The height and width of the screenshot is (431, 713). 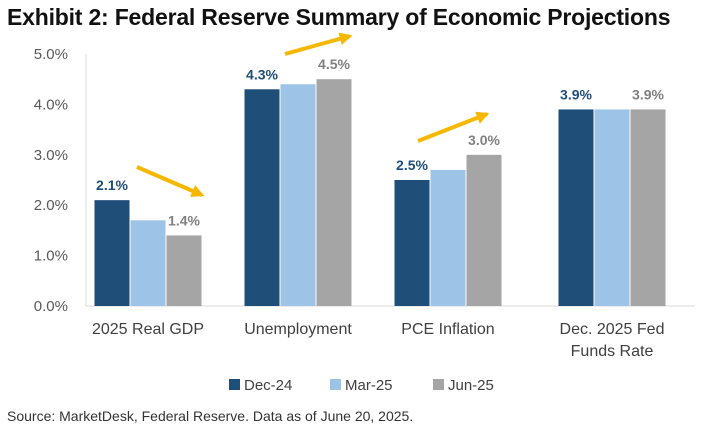 What do you see at coordinates (51, 54) in the screenshot?
I see `y-tick-label: 5.0%` at bounding box center [51, 54].